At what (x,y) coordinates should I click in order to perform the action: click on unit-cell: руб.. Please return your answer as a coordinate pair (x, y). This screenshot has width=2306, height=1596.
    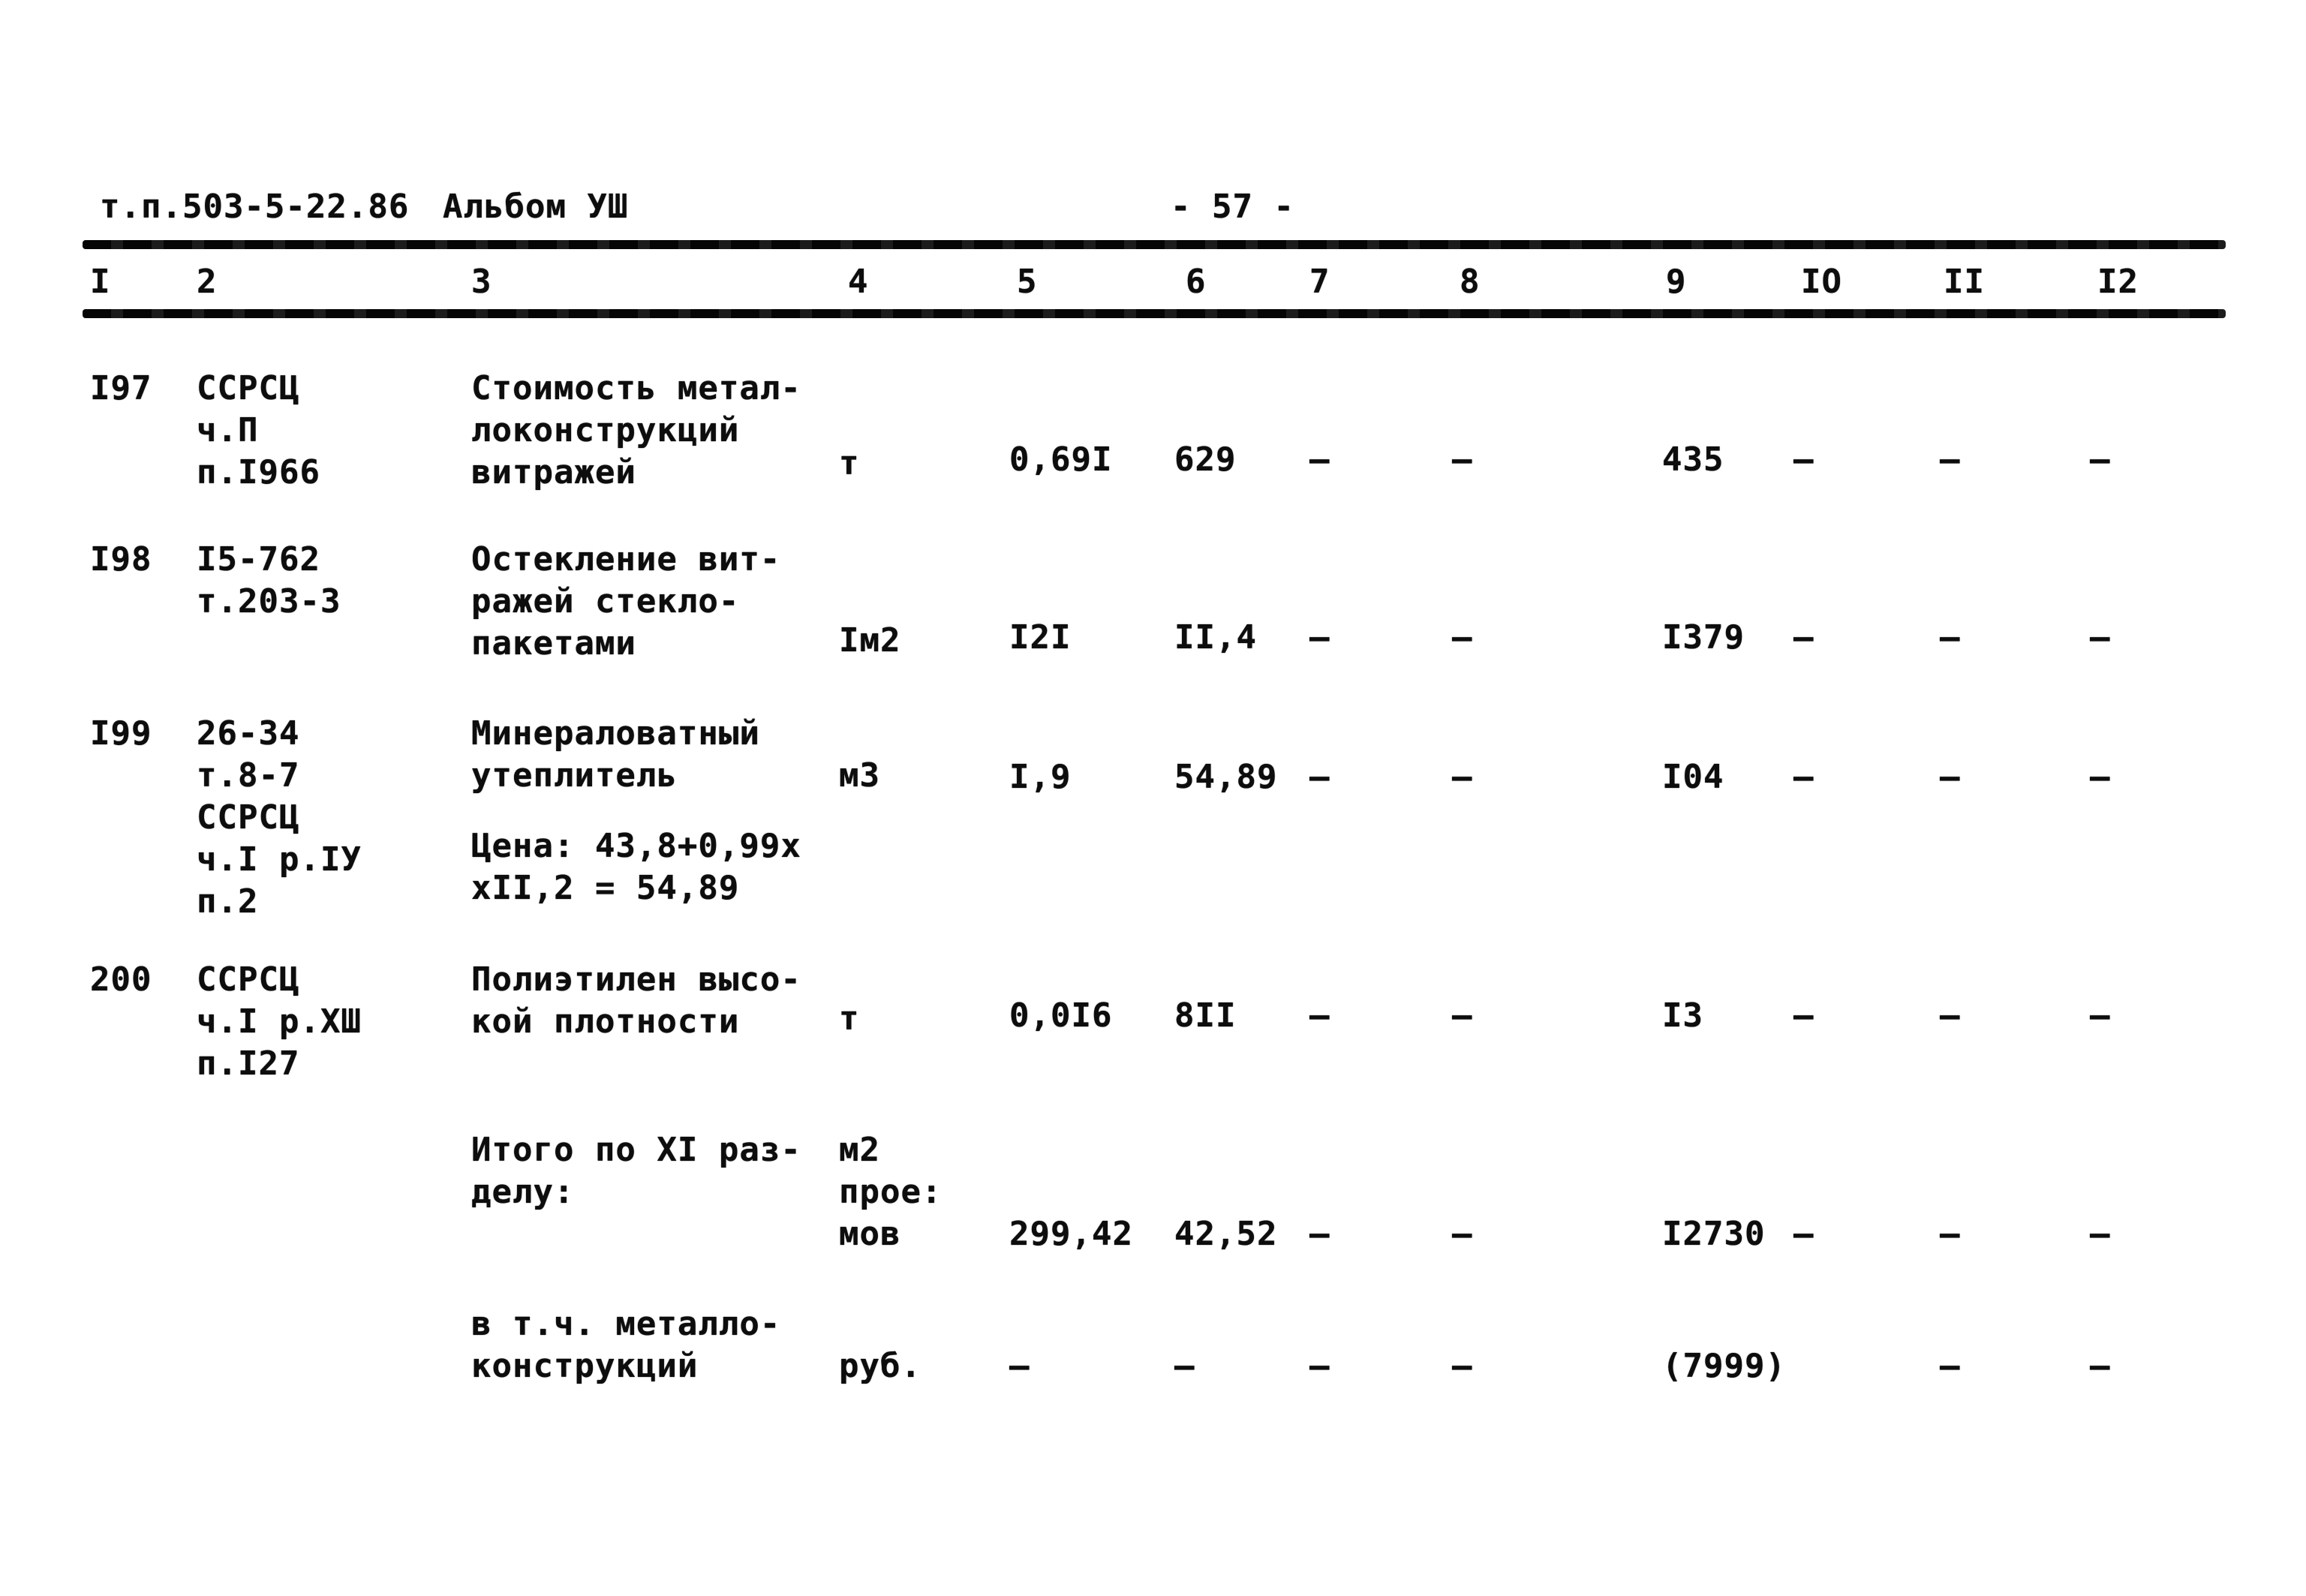
    Looking at the image, I should click on (880, 1366).